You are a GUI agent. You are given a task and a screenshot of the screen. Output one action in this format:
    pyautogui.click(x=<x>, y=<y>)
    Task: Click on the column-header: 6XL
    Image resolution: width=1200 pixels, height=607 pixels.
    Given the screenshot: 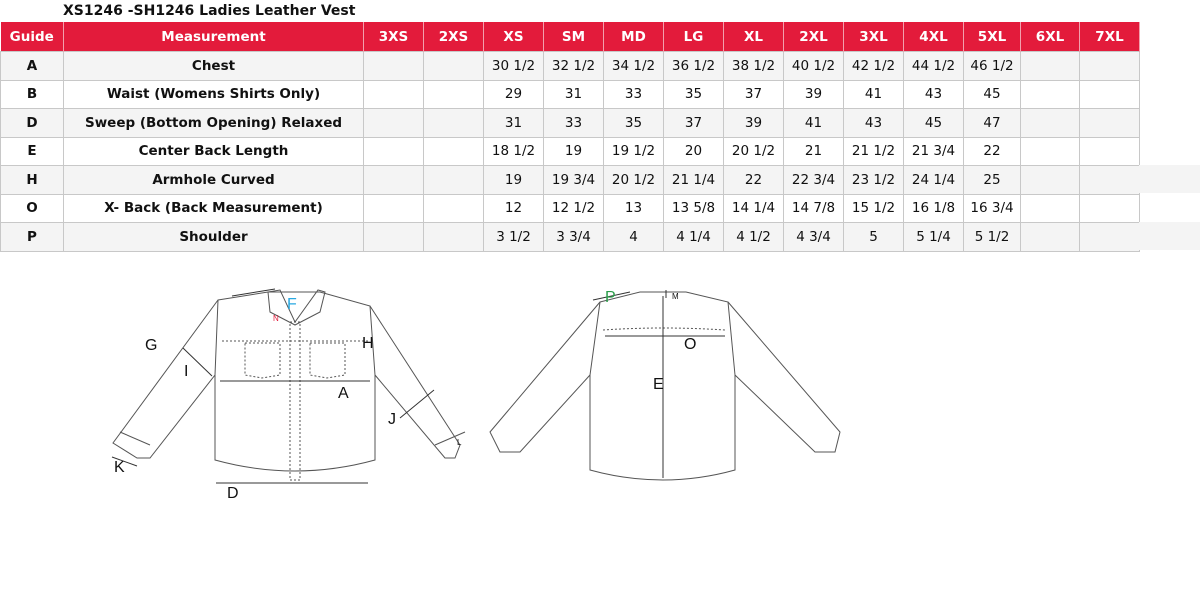 What is the action you would take?
    pyautogui.click(x=1050, y=37)
    